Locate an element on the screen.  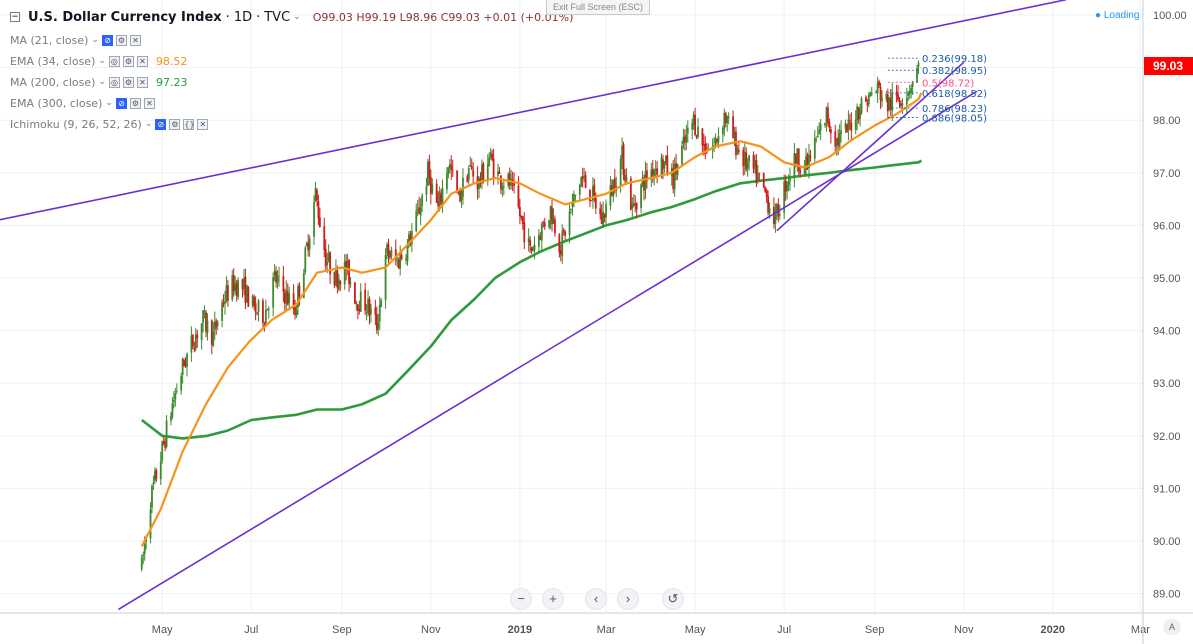
indicator-ichimoku: Ichimoku (9, 26, 52, 26) ⌄ ⊘ ⚙ {} ✕ is located at coordinates (109, 124).